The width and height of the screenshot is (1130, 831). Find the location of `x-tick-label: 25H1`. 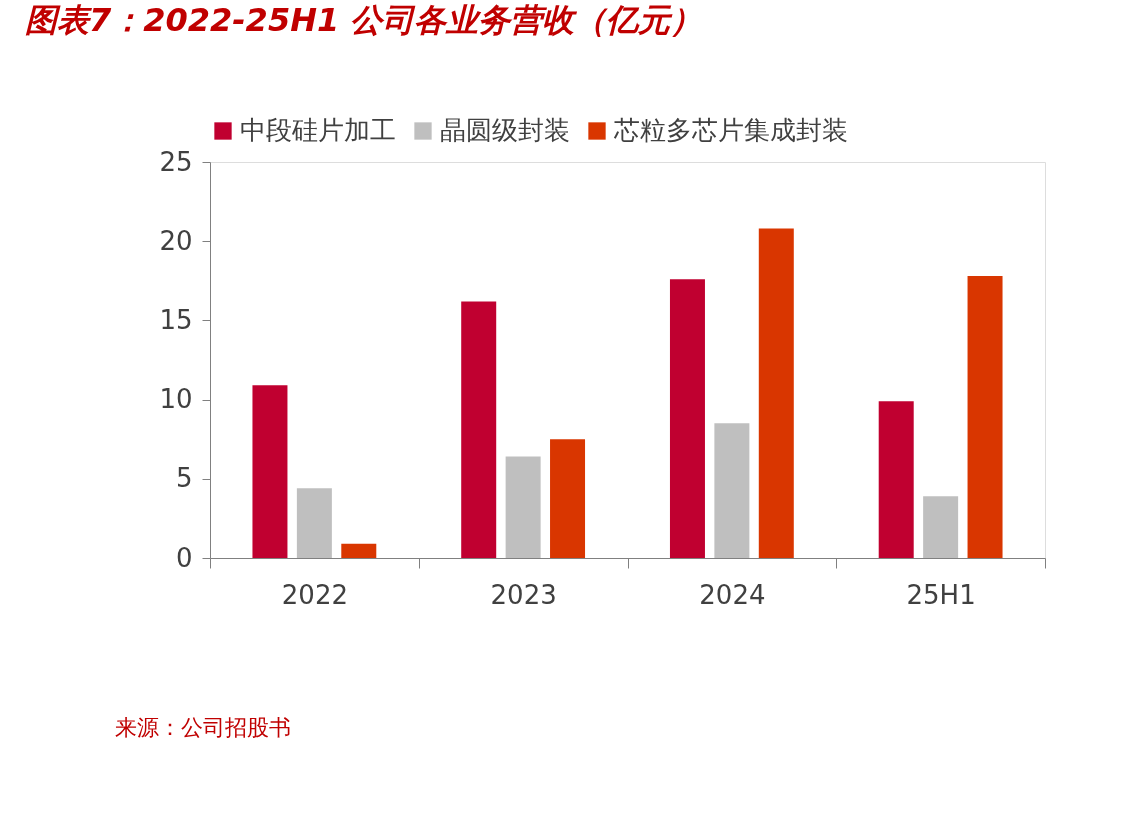

x-tick-label: 25H1 is located at coordinates (941, 594).